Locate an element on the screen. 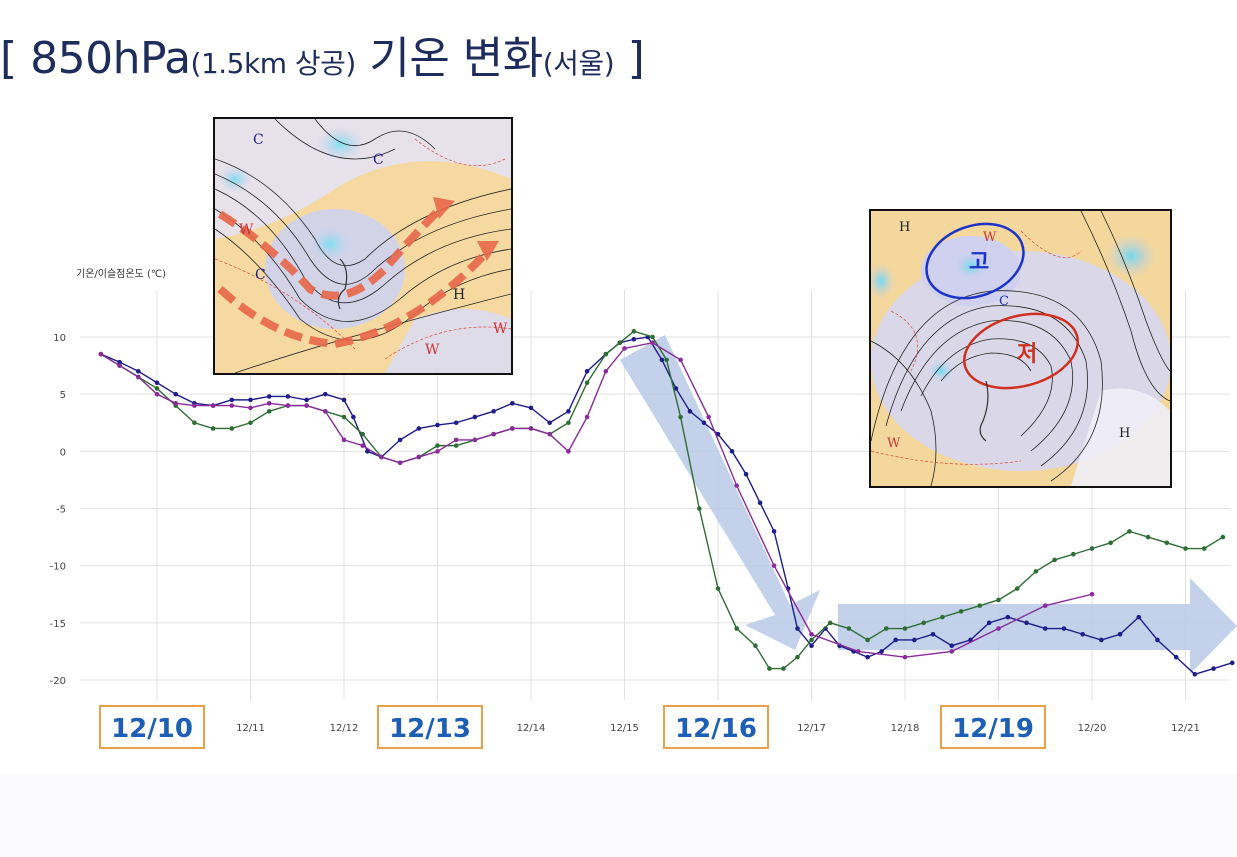 Image resolution: width=1237 pixels, height=857 pixels. map-label: W is located at coordinates (990, 237).